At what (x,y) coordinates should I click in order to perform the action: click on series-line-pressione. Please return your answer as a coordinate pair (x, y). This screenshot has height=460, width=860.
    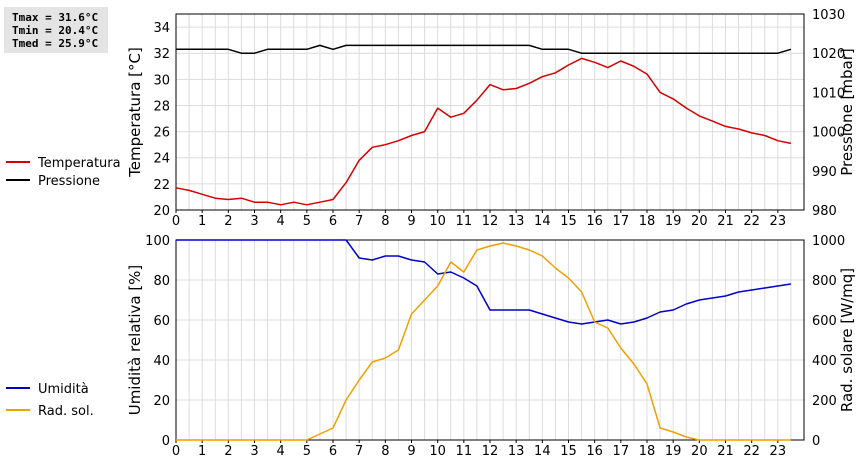
    Looking at the image, I should click on (484, 49).